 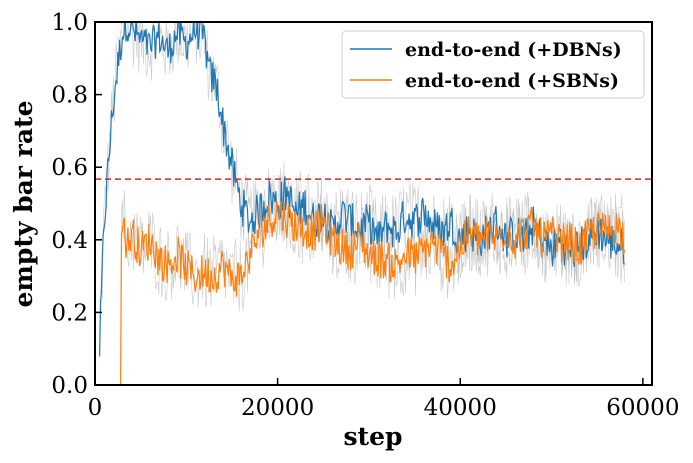 What do you see at coordinates (69, 96) in the screenshot?
I see `y-tick-label: 0.8` at bounding box center [69, 96].